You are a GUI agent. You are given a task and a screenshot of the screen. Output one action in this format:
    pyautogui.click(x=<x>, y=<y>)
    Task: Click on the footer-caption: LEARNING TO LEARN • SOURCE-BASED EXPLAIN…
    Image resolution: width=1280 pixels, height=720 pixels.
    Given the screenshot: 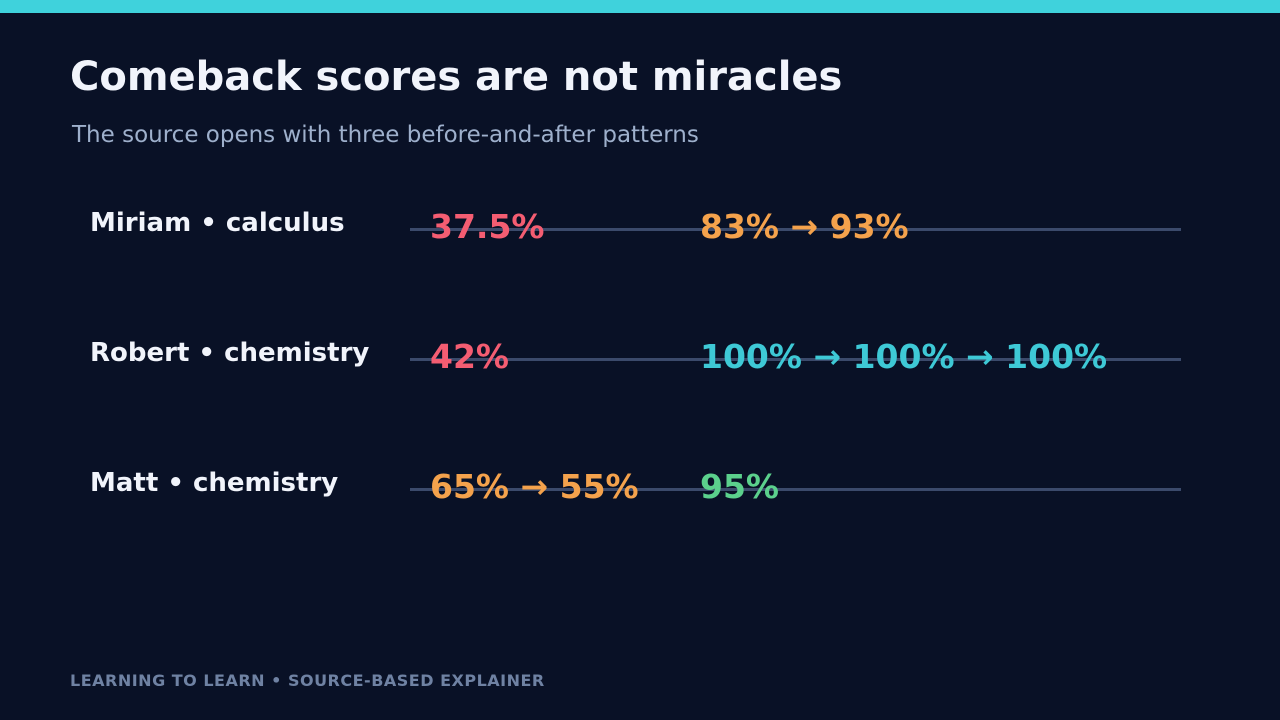 What is the action you would take?
    pyautogui.click(x=307, y=680)
    